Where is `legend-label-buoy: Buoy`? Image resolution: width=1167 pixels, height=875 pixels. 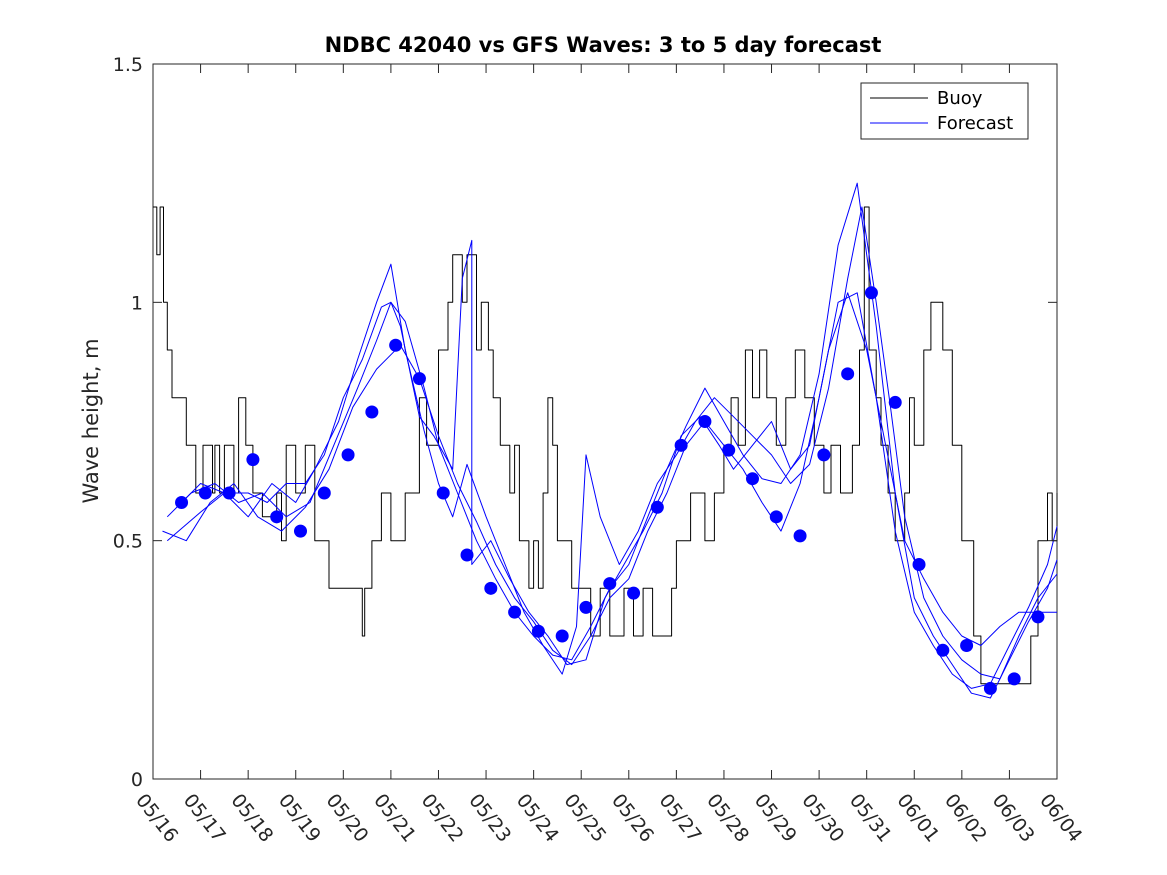 legend-label-buoy: Buoy is located at coordinates (960, 98).